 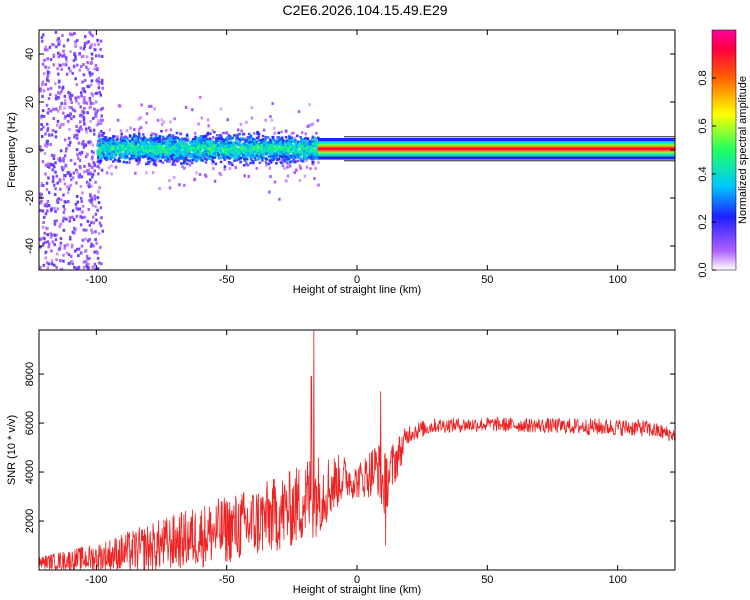 I want to click on figure-title: C2E6.2026.104.15.49.E29, so click(x=364, y=10).